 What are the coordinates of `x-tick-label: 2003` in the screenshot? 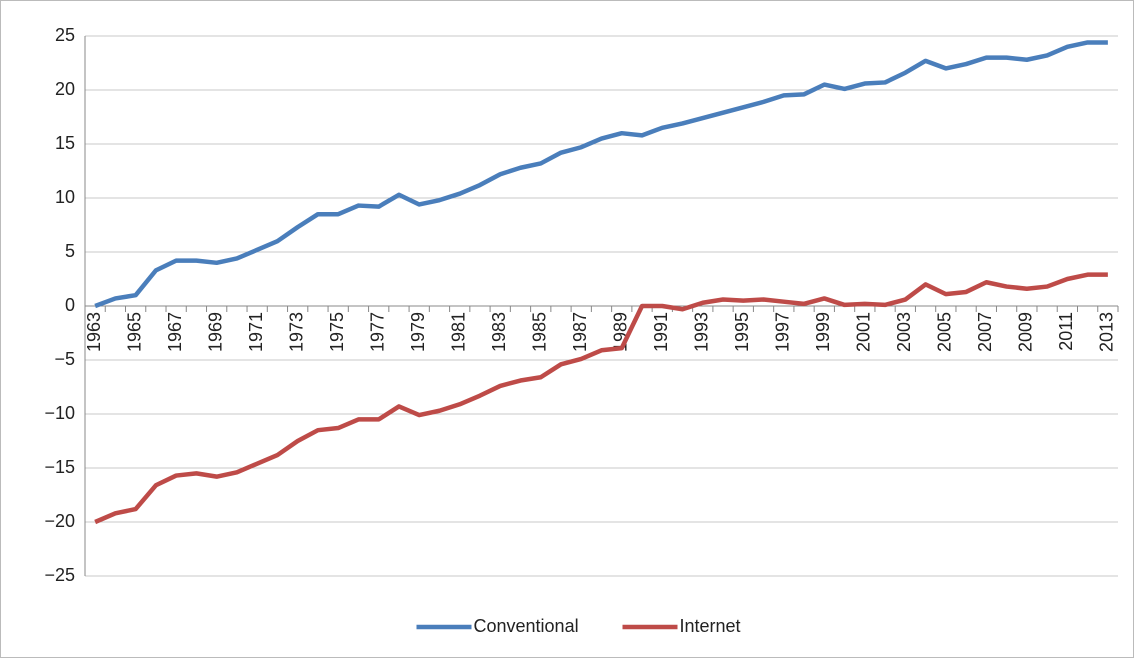 It's located at (904, 332).